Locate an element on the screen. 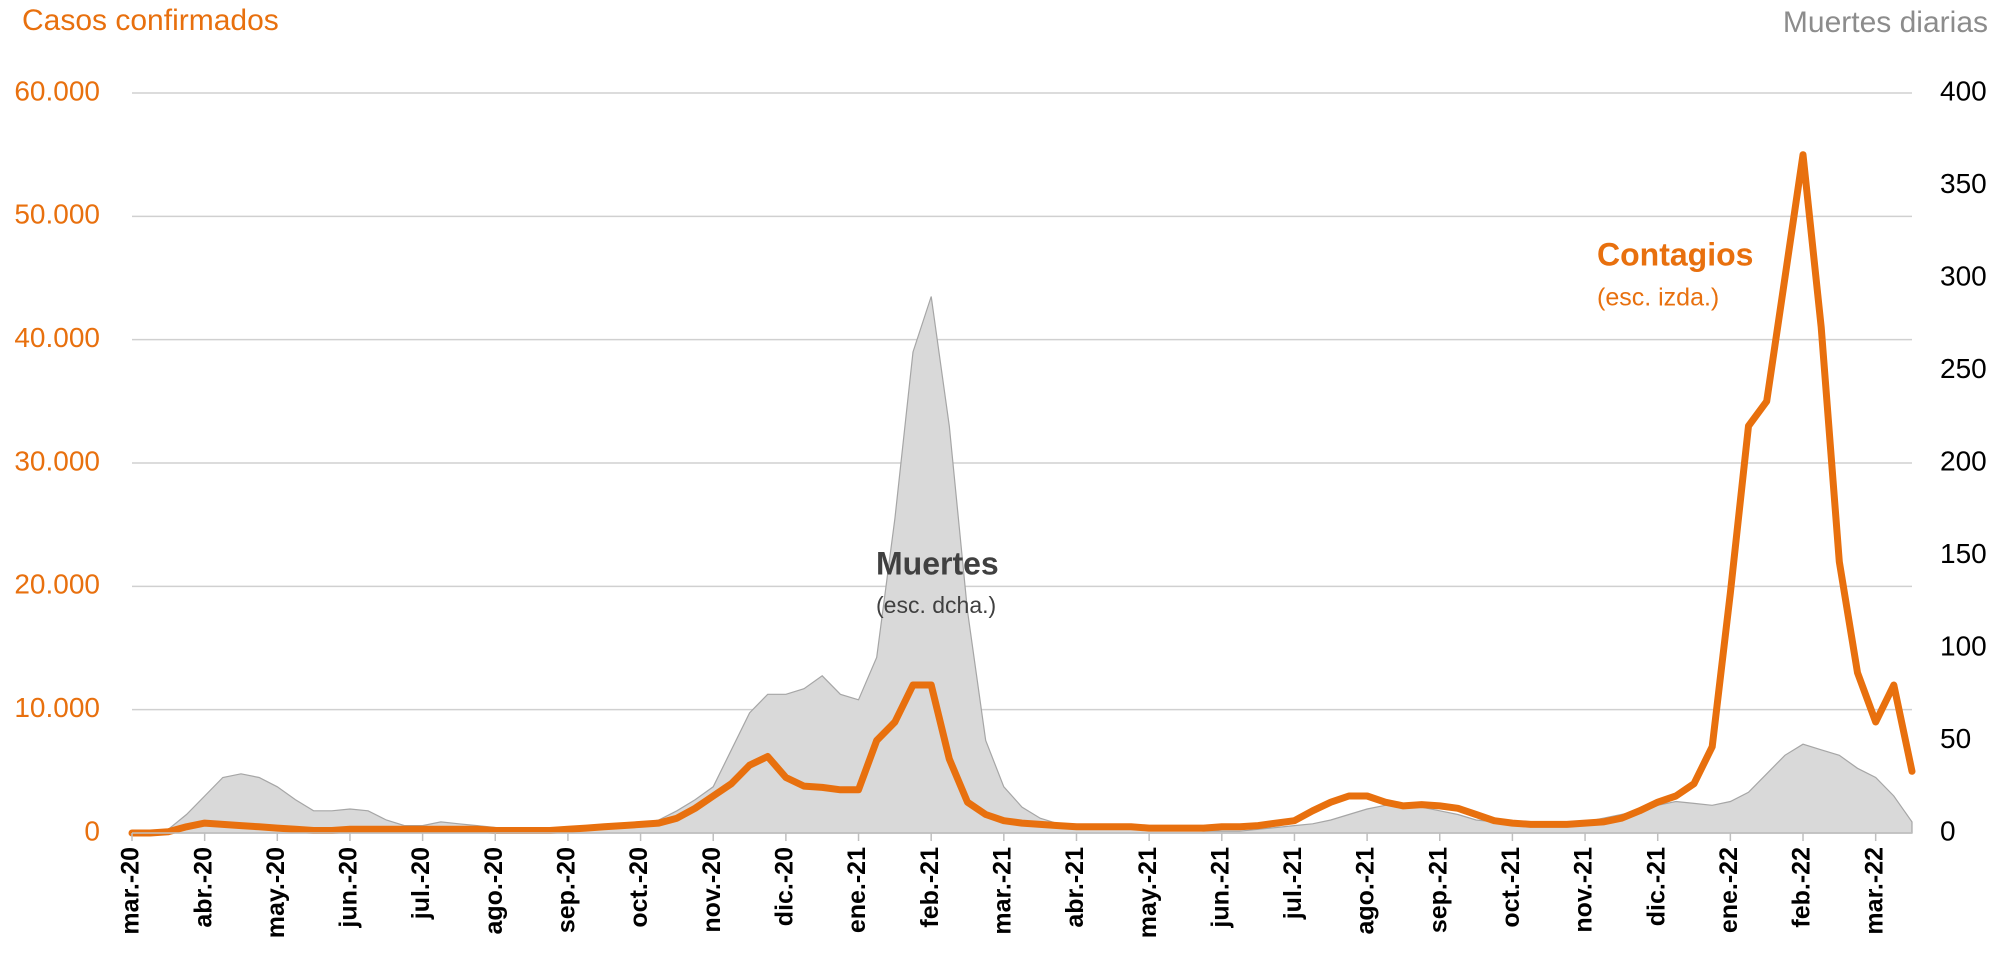  y2-tick-label: 100 is located at coordinates (1963, 645).